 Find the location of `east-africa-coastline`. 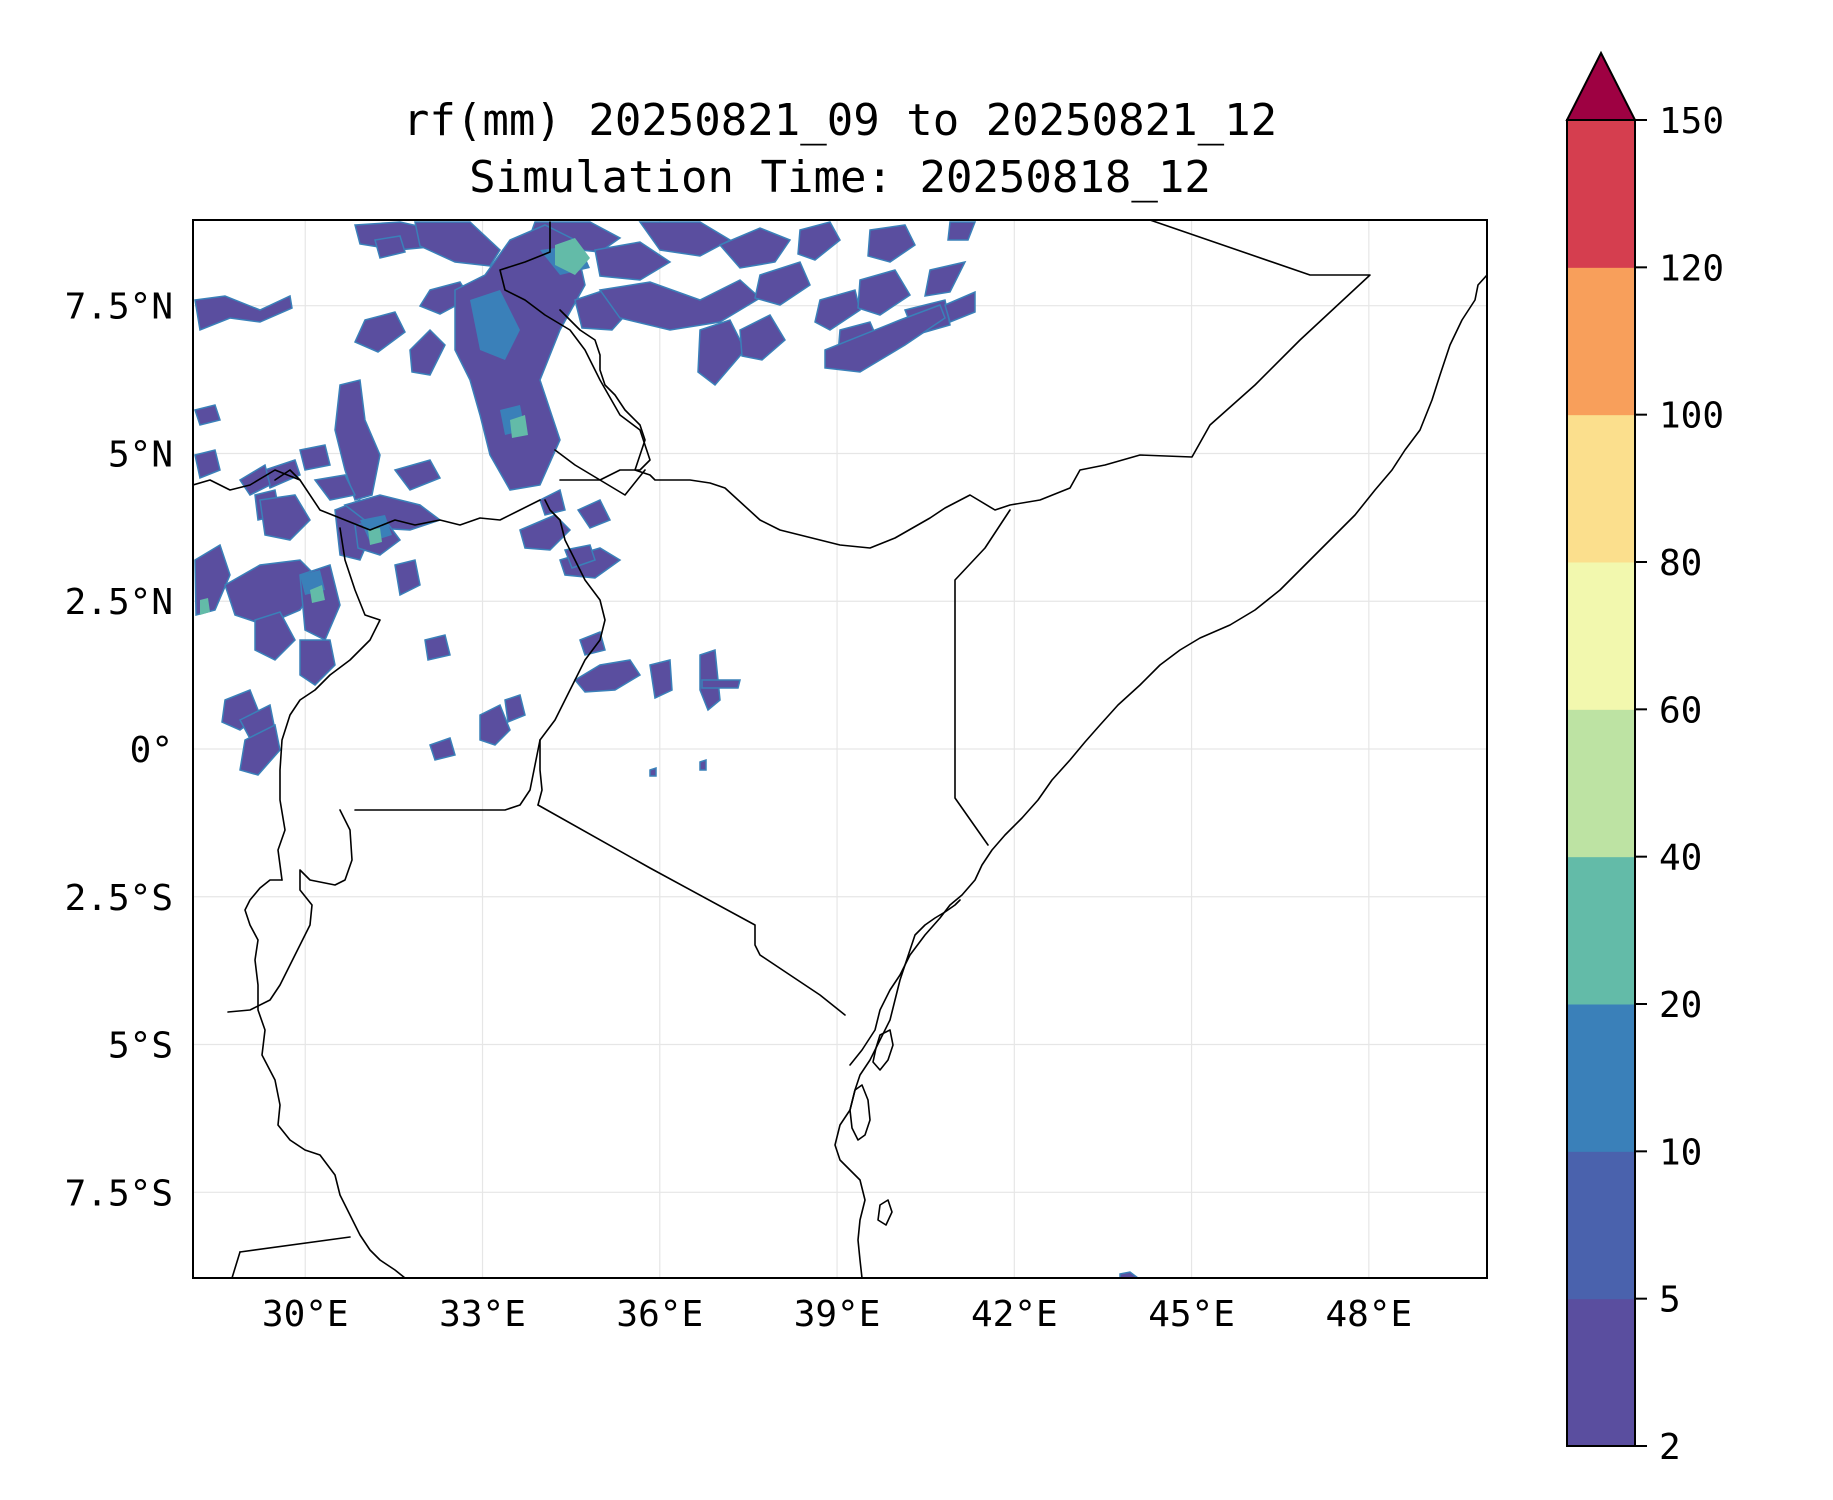

east-africa-coastline is located at coordinates (897, 1088).